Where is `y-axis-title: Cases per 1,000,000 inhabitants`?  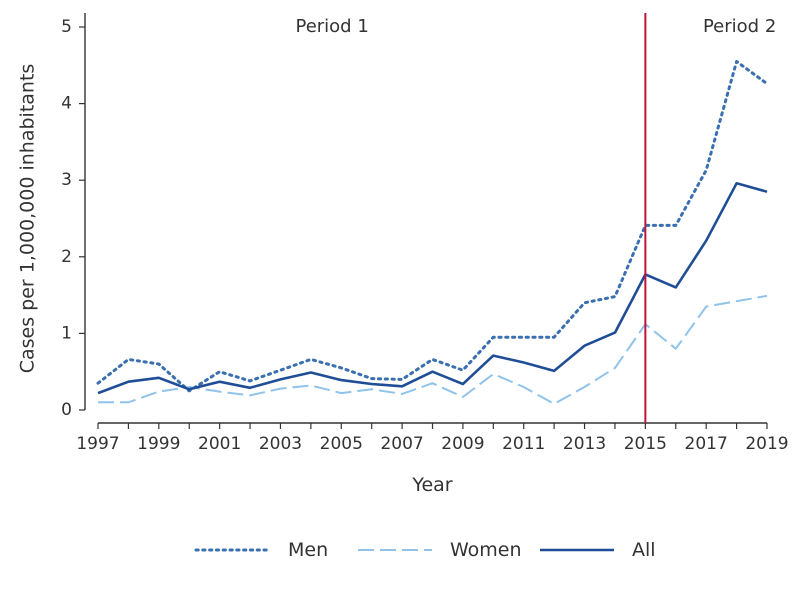 y-axis-title: Cases per 1,000,000 inhabitants is located at coordinates (28, 219).